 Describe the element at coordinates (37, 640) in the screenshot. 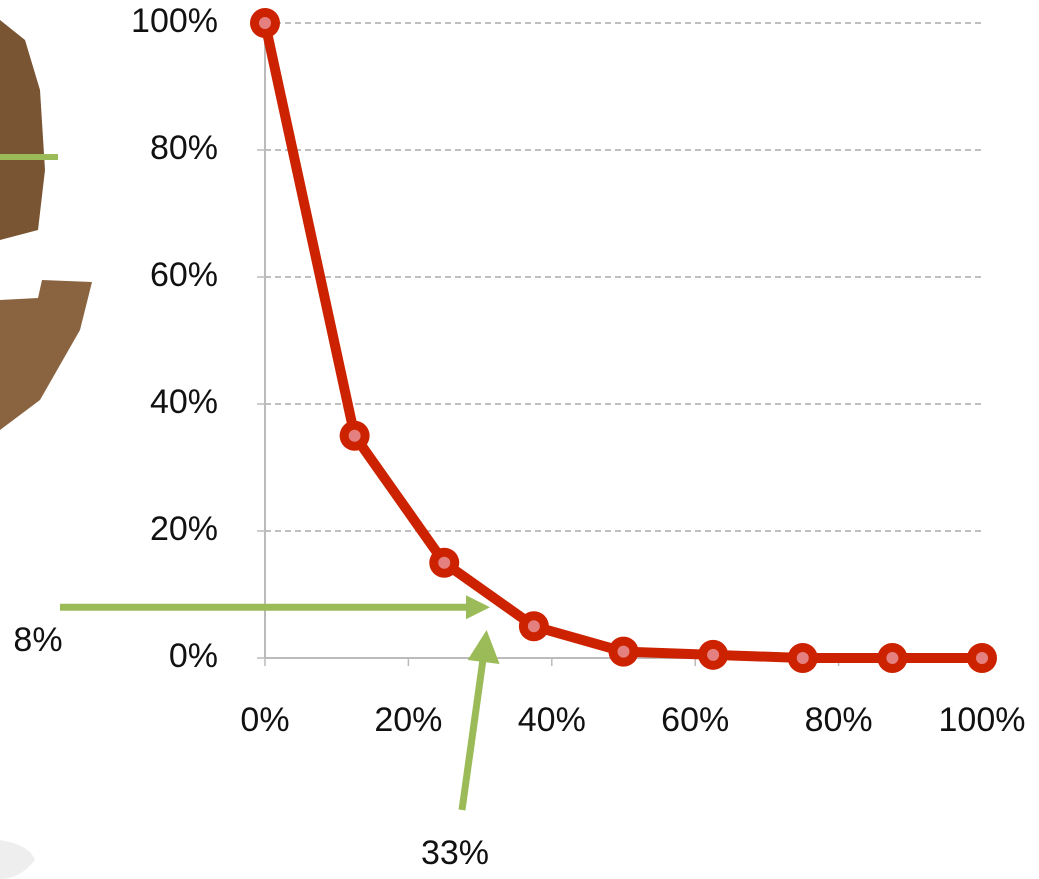

I see `annotation-label: 8%` at that location.